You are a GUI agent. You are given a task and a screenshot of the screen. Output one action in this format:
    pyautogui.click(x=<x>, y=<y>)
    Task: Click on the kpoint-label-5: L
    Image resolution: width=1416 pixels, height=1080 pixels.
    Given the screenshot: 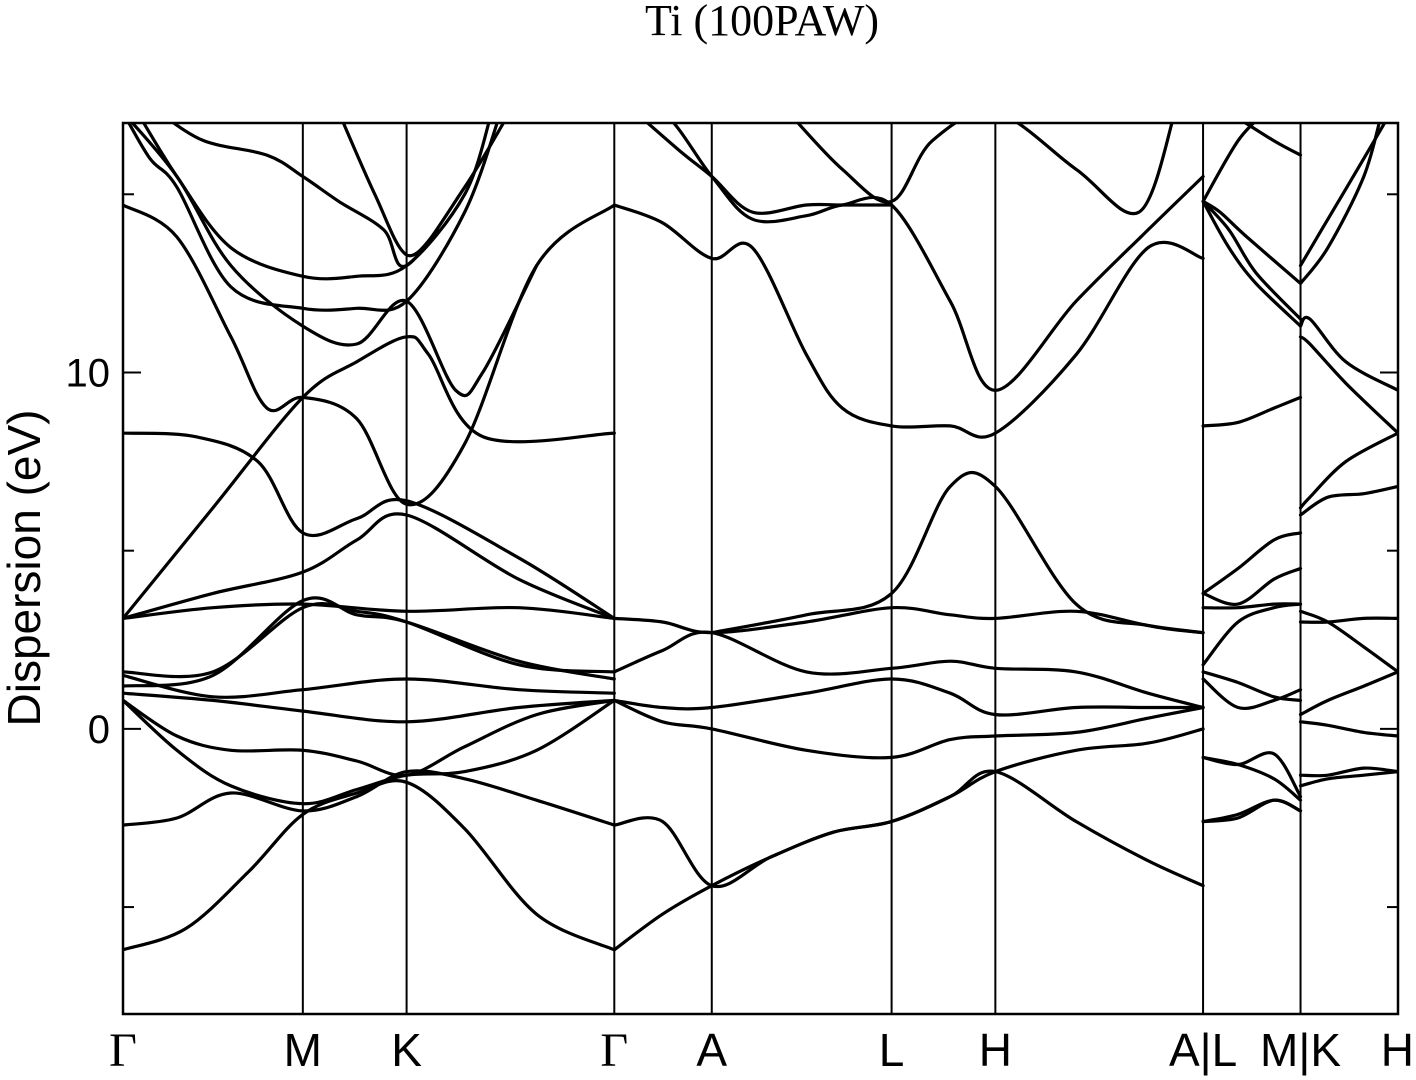 What is the action you would take?
    pyautogui.click(x=892, y=1050)
    